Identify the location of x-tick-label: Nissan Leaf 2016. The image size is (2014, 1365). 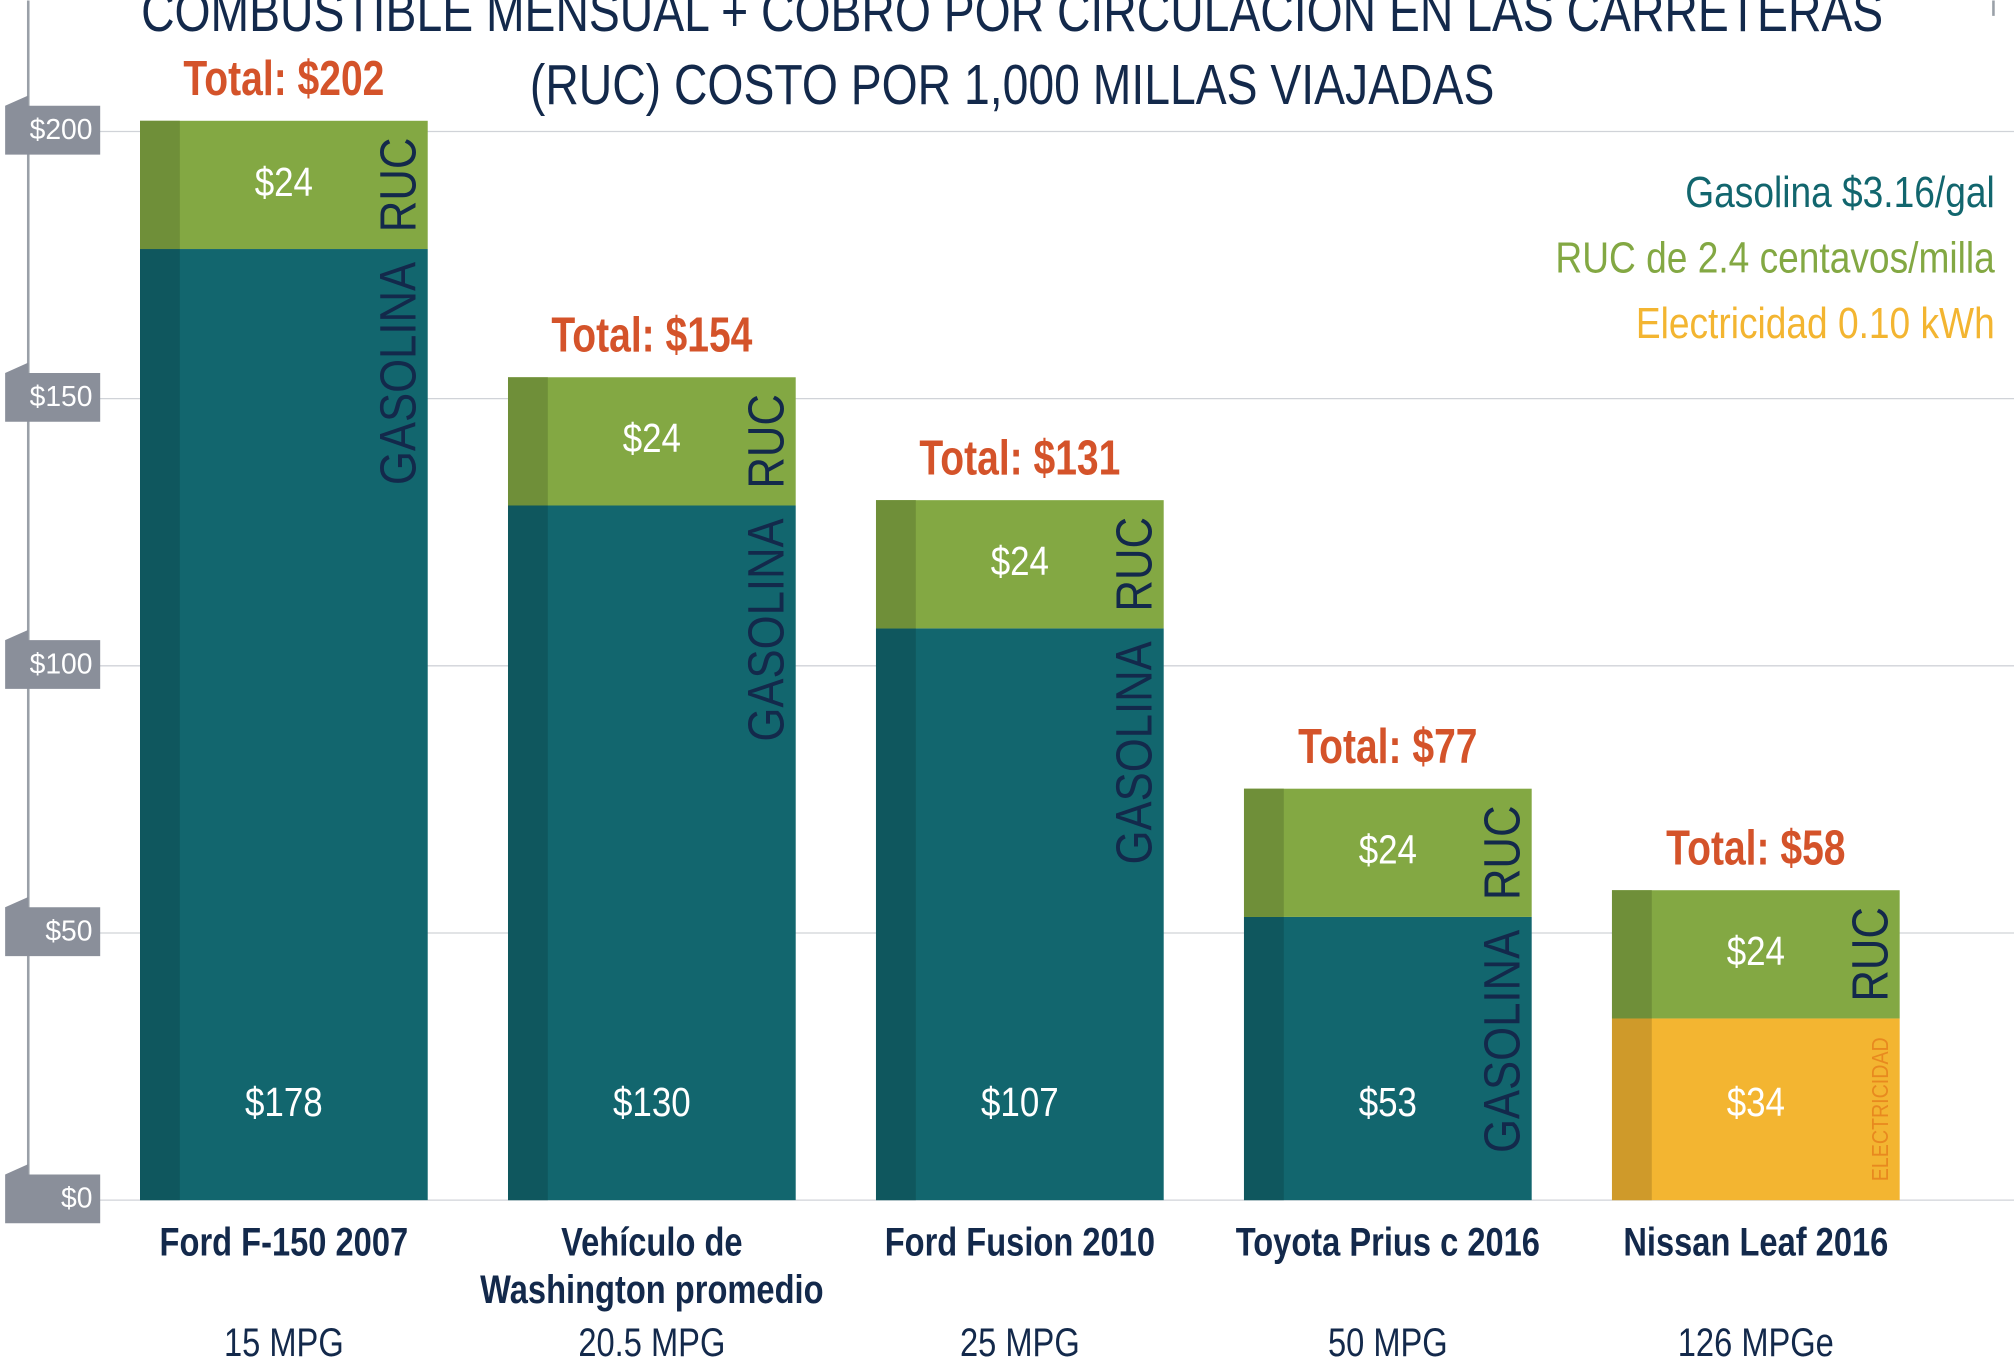
(1755, 1242).